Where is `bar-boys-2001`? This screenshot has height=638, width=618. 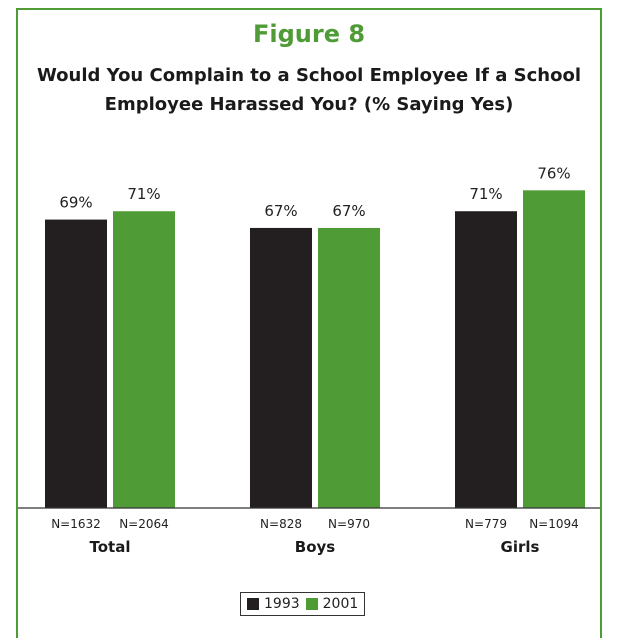
bar-boys-2001 is located at coordinates (349, 367).